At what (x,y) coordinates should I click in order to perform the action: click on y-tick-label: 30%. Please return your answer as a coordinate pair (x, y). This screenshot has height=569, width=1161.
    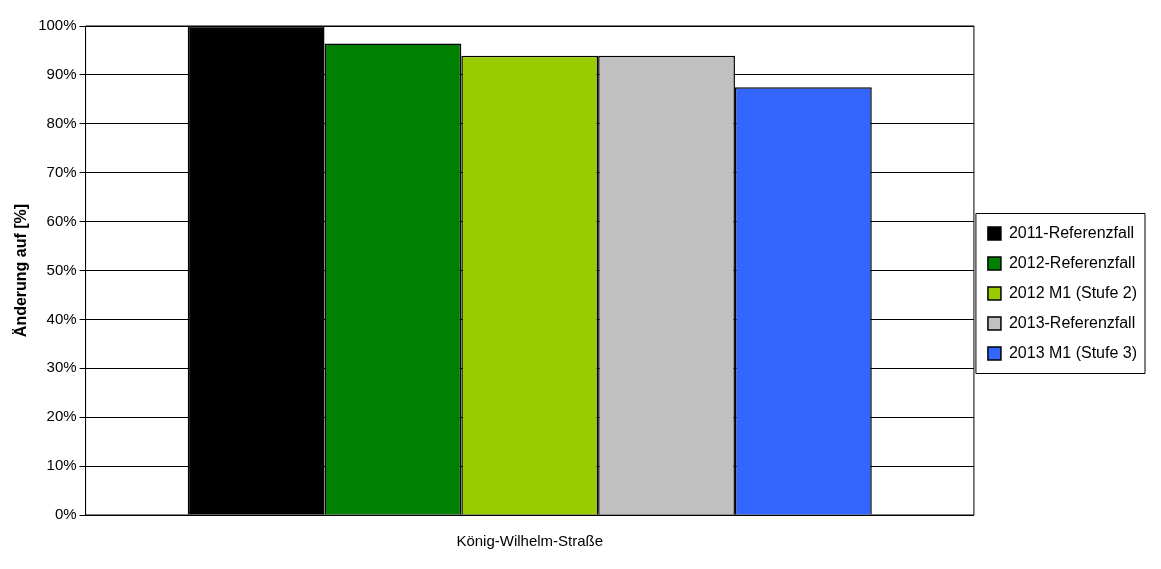
    Looking at the image, I should click on (61, 367).